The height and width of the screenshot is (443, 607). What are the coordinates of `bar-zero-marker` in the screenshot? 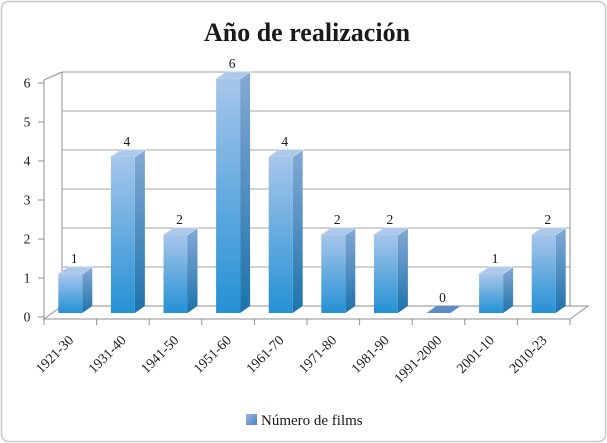 It's located at (443, 309).